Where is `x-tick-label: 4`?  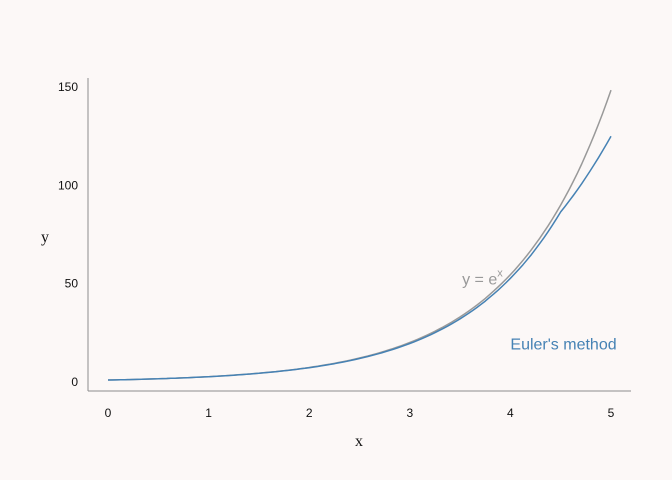 x-tick-label: 4 is located at coordinates (510, 413).